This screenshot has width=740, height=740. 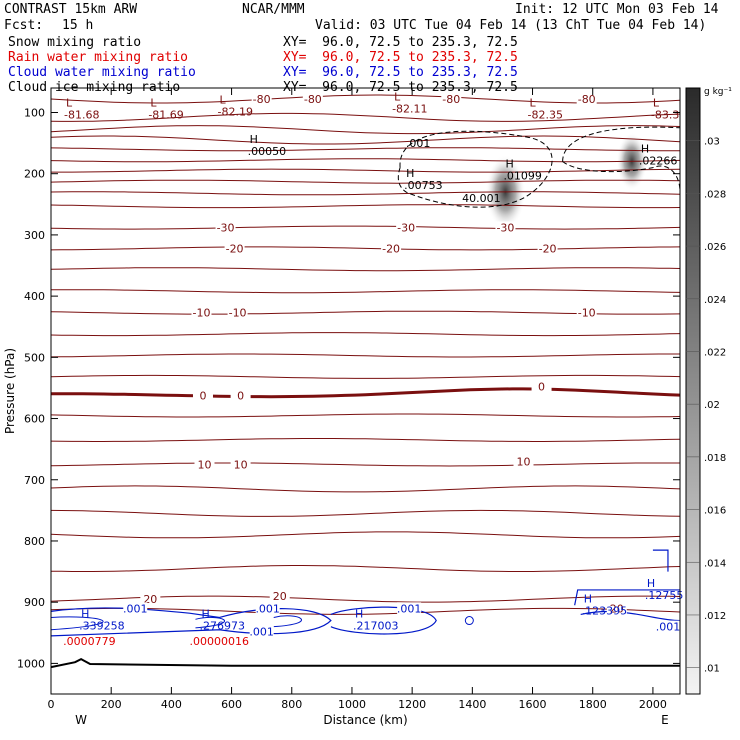 I want to click on x-tick-label-4: 800, so click(x=291, y=704).